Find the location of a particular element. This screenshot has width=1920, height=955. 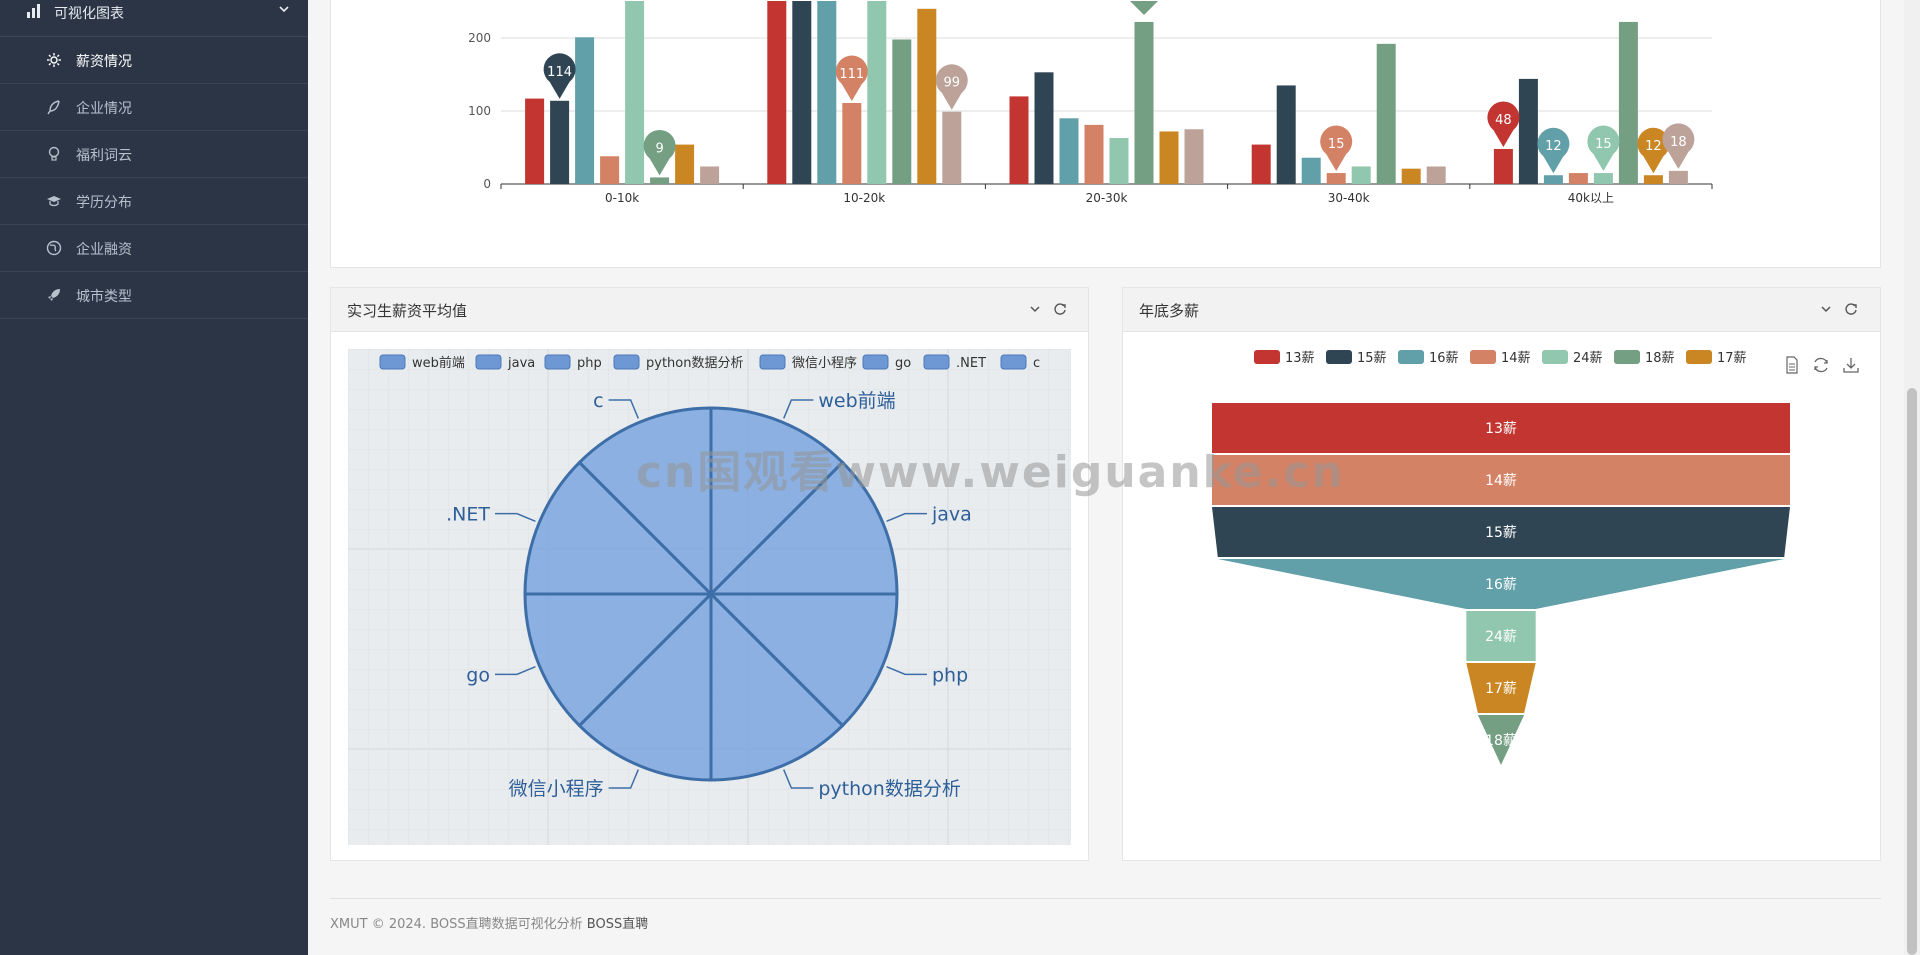

legend-item: 15薪 is located at coordinates (1356, 358).